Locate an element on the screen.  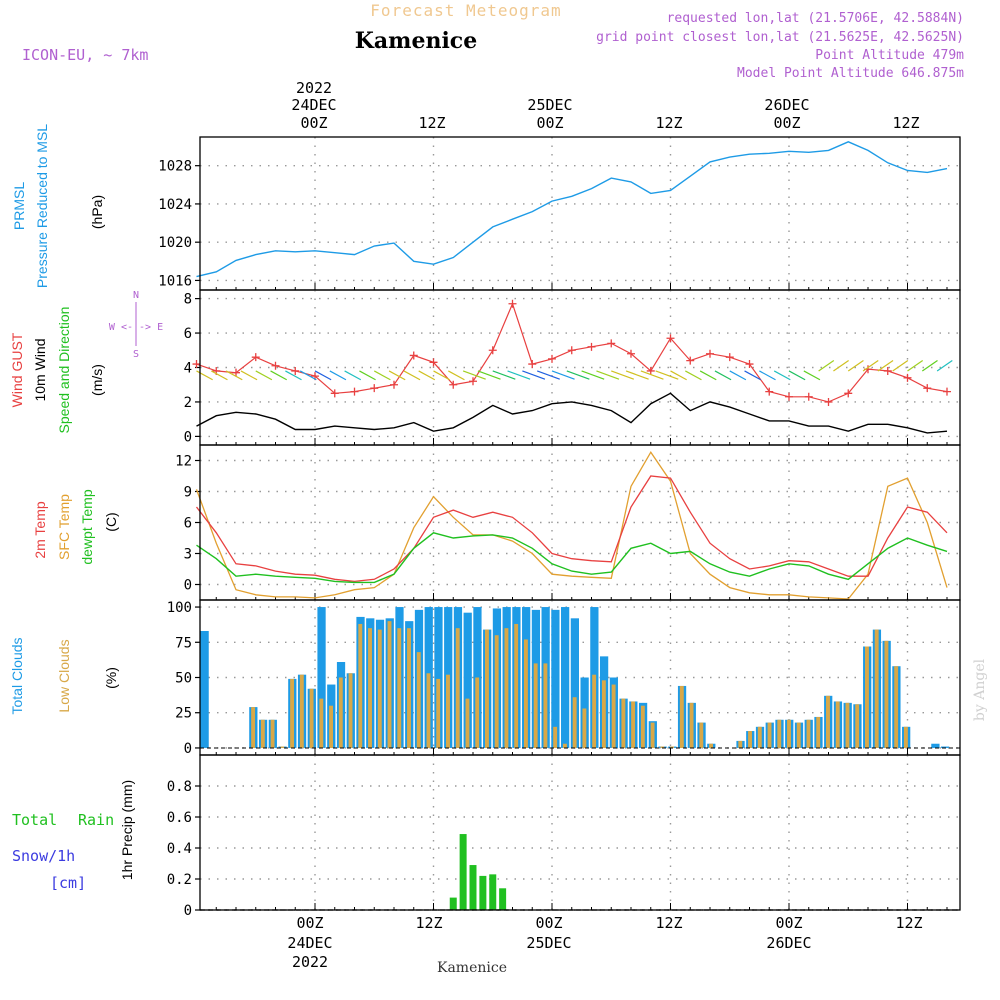
y-tick-label: 1016 is located at coordinates (175, 281).